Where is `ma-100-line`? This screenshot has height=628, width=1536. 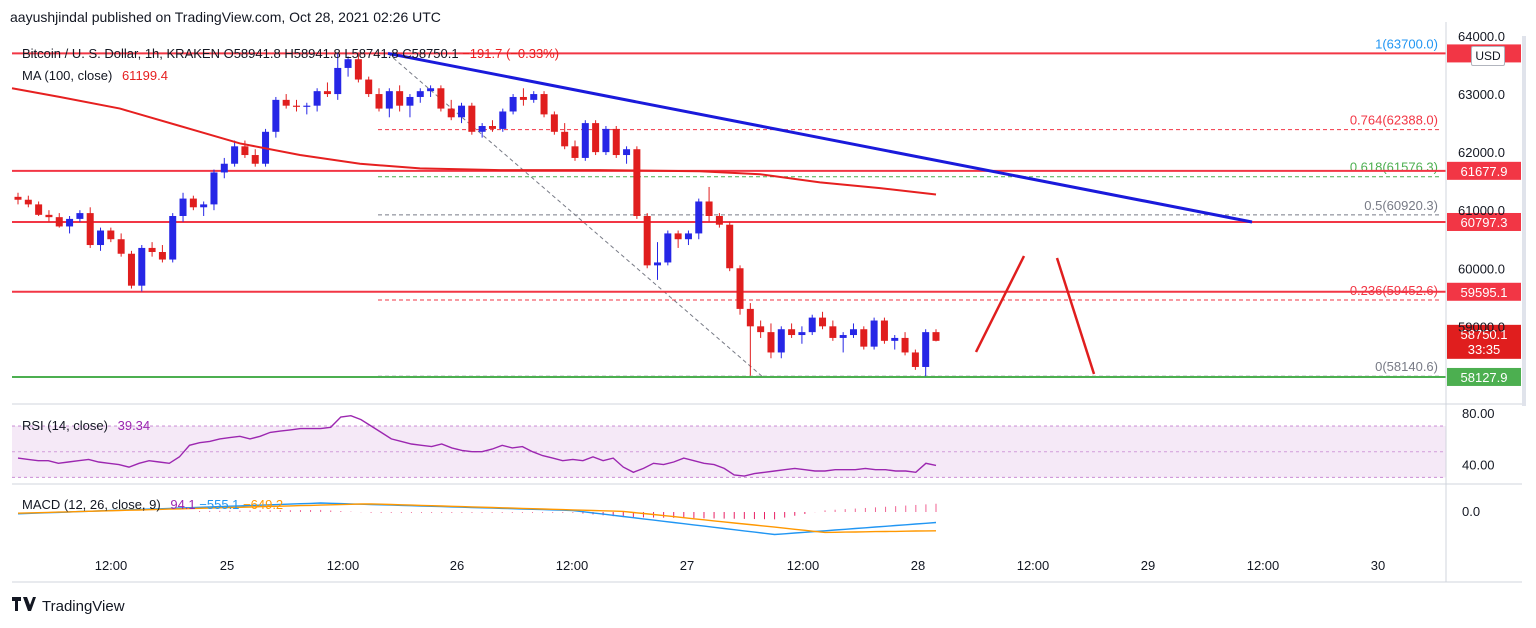 ma-100-line is located at coordinates (474, 141).